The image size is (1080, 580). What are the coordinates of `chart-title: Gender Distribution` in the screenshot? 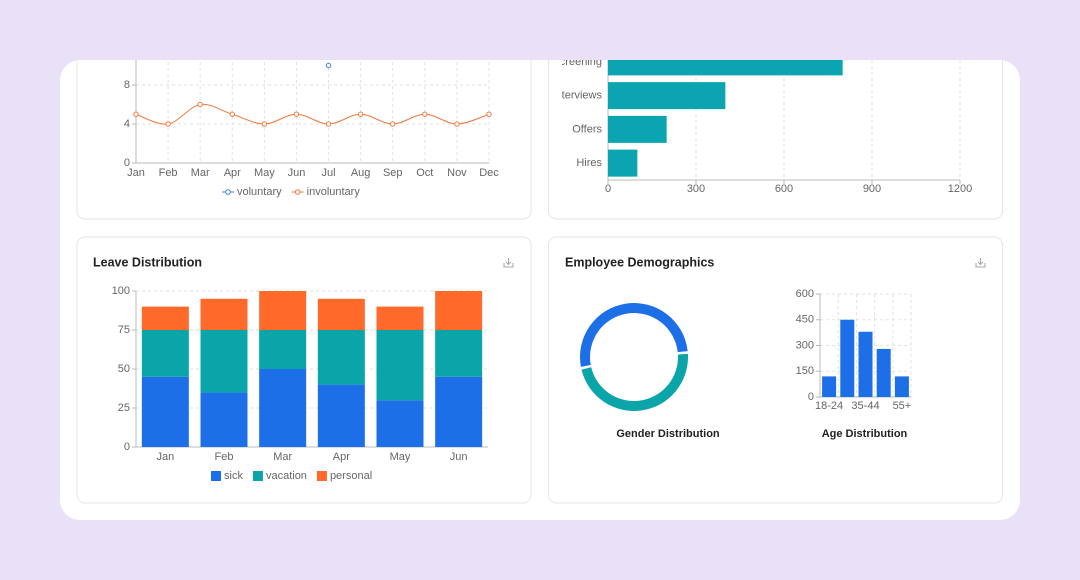 It's located at (668, 434).